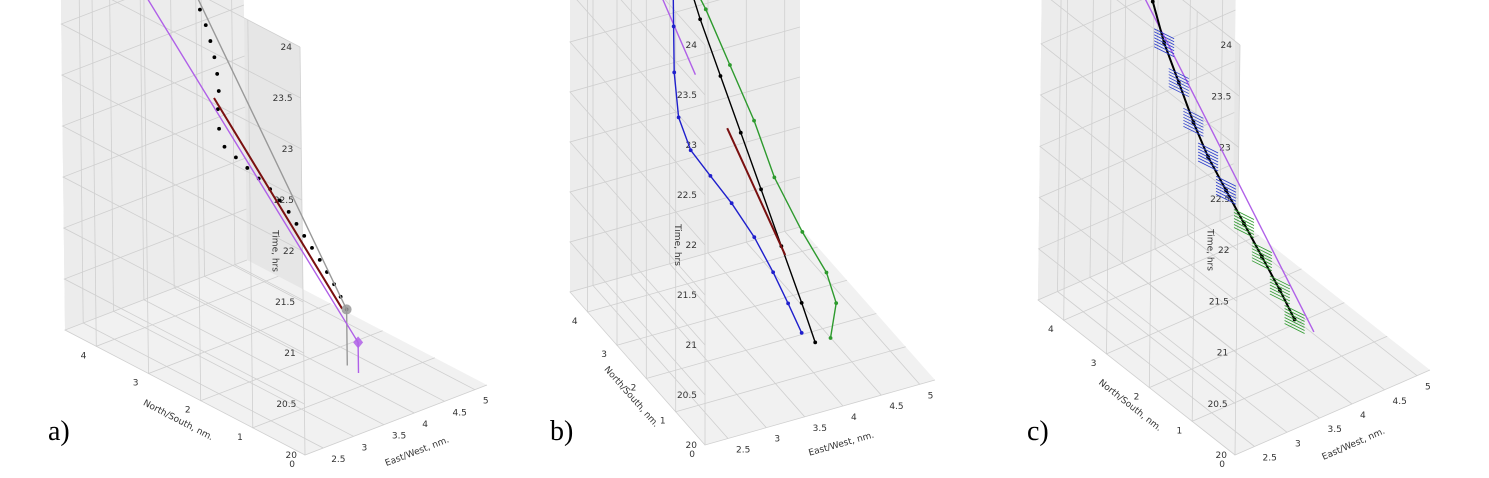 The height and width of the screenshot is (478, 1489). I want to click on z-axis-title: Time, hrs, so click(677, 244).